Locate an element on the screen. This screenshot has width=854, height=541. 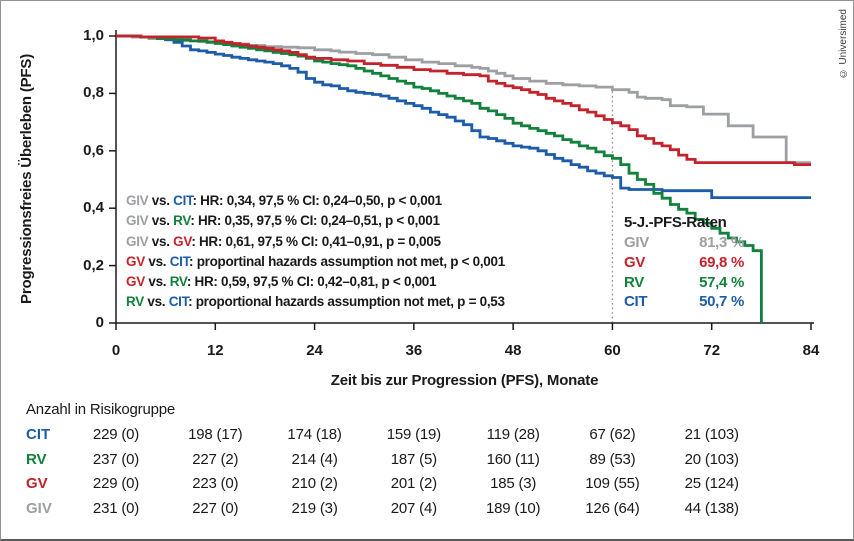
y-tick-label: 0,4 is located at coordinates (93, 208).